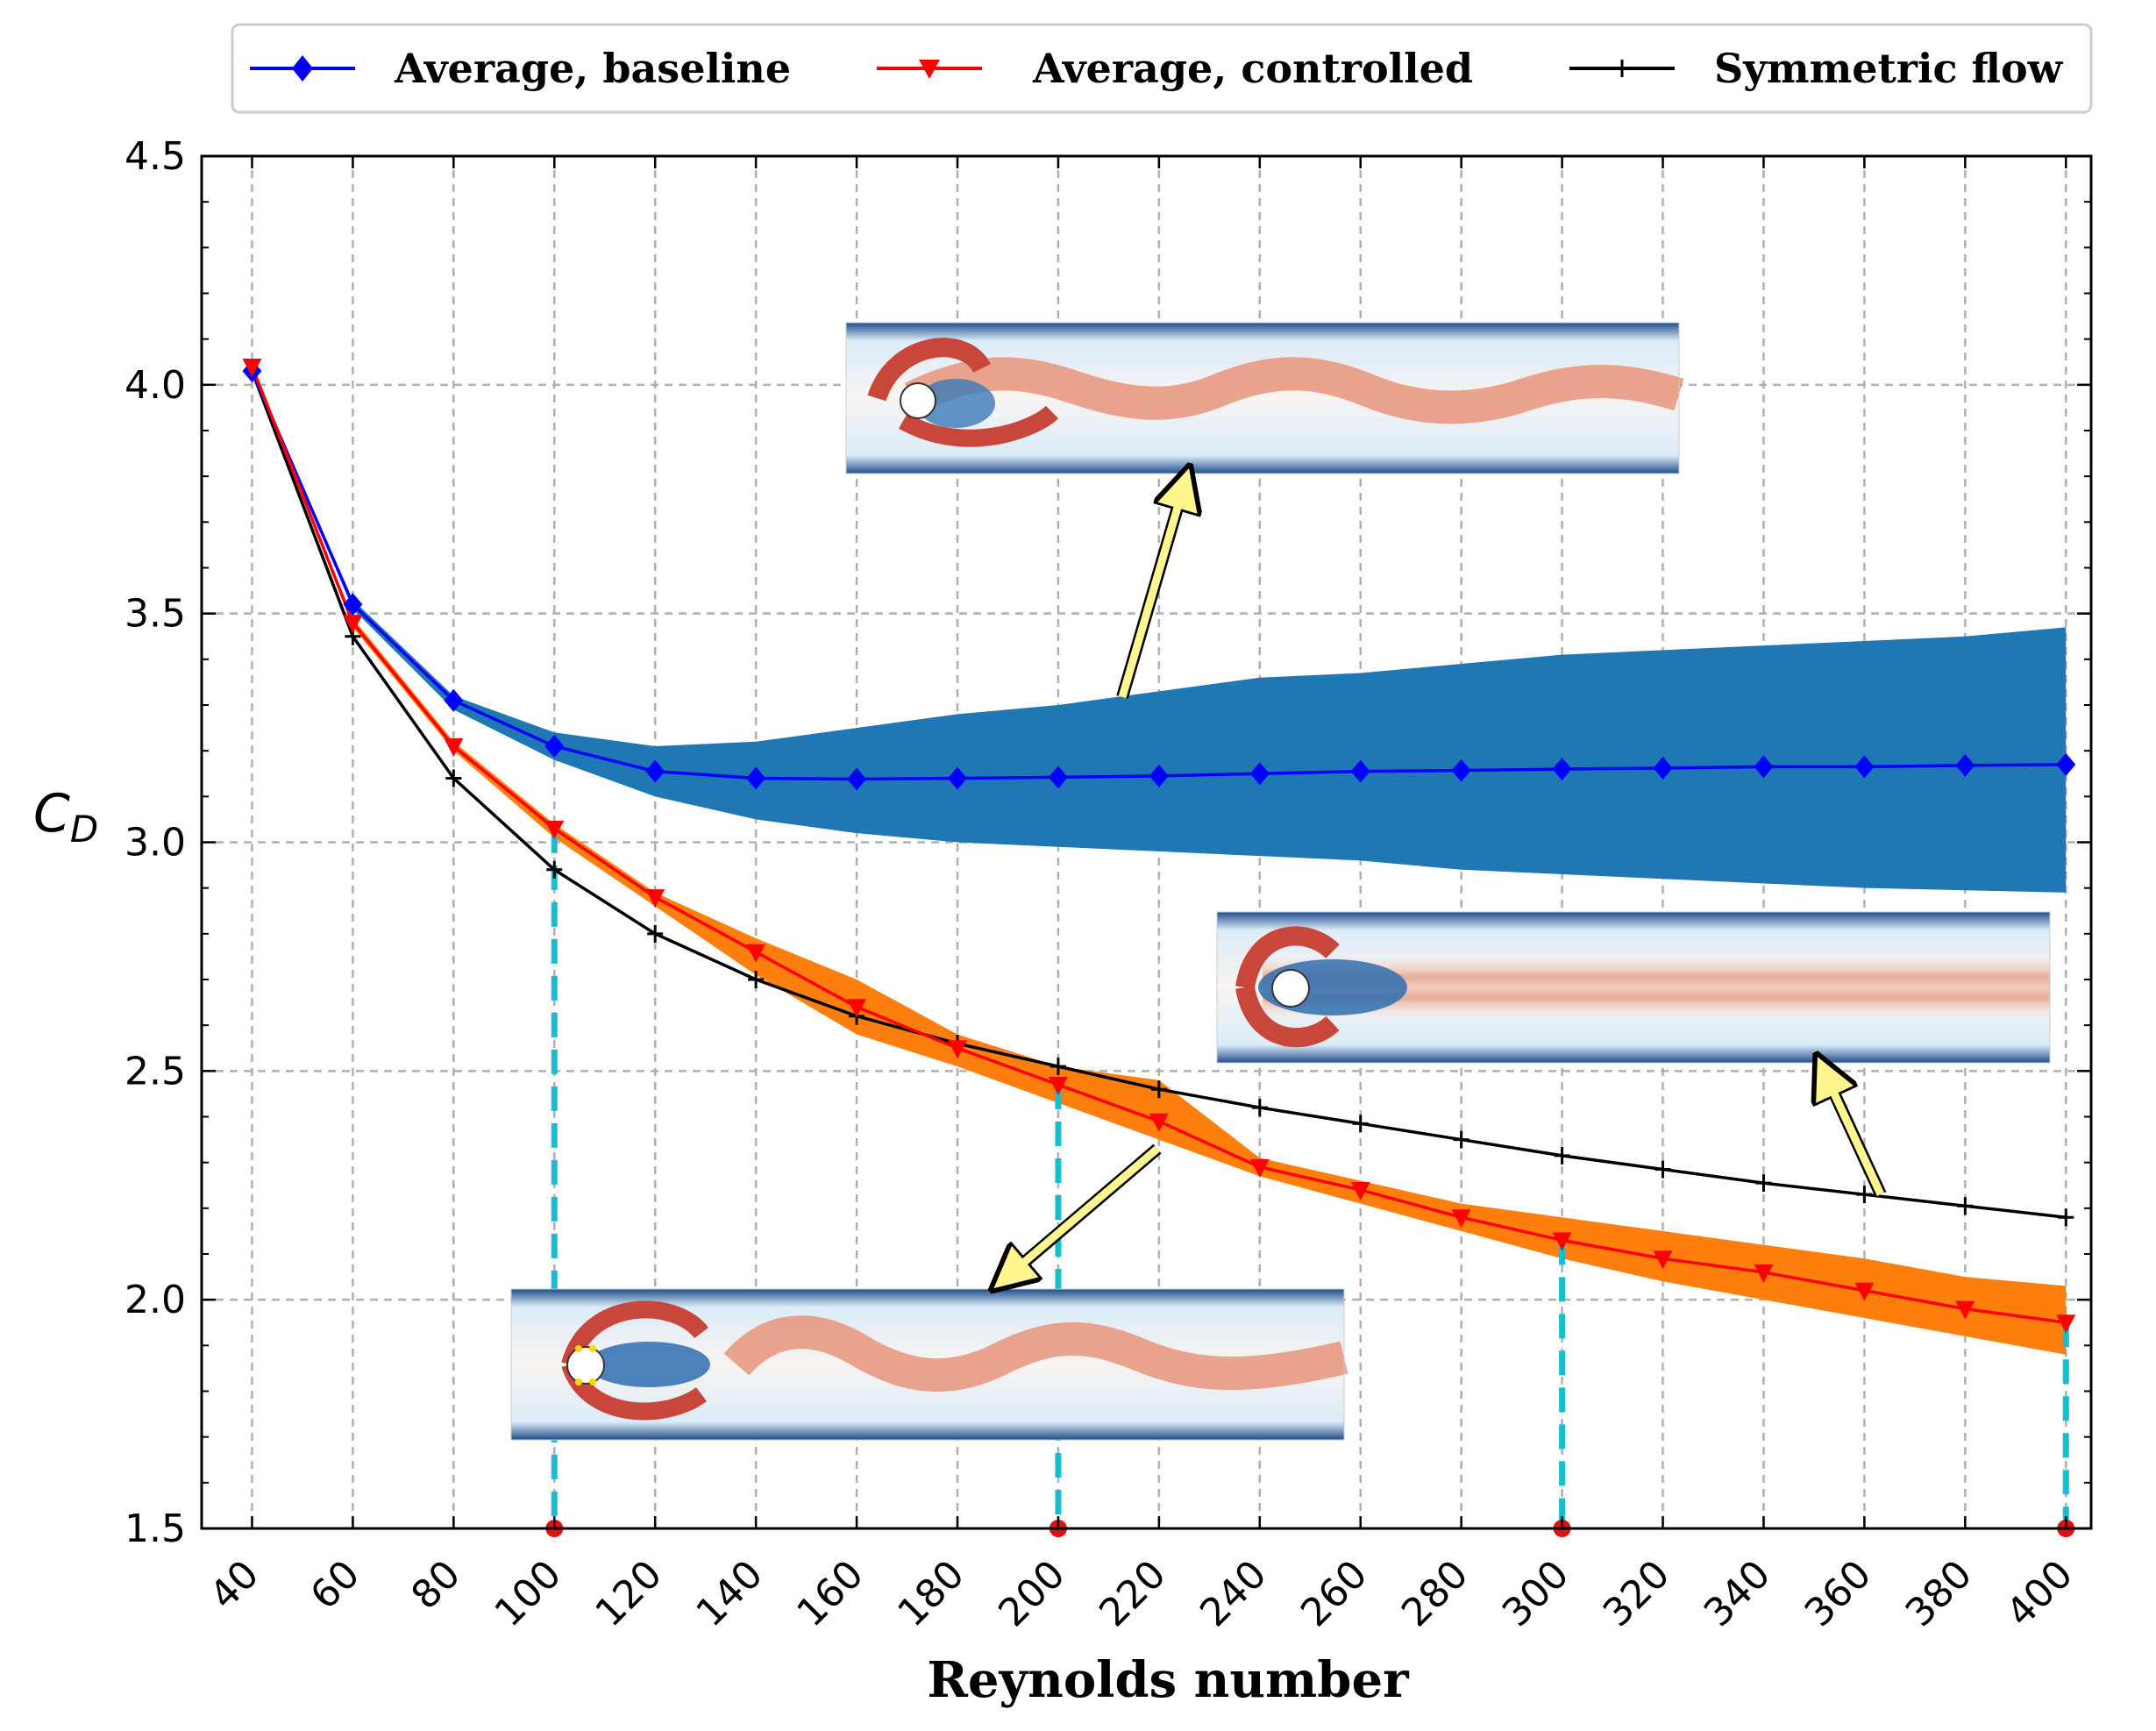  Describe the element at coordinates (155, 385) in the screenshot. I see `y-tick-label-4.0: 4.0` at that location.